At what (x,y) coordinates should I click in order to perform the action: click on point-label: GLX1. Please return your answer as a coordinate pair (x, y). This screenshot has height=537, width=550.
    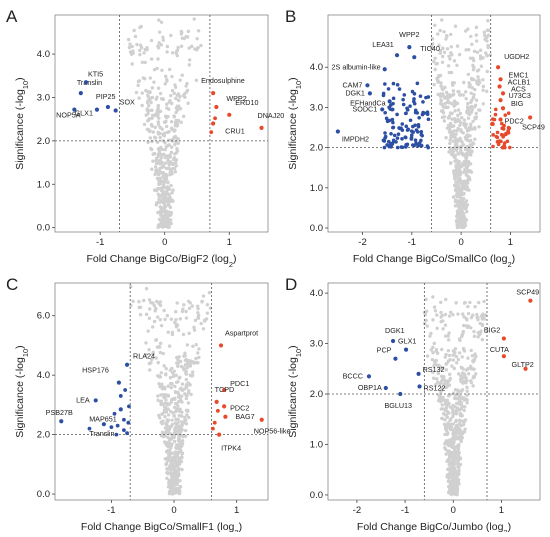
    Looking at the image, I should click on (407, 341).